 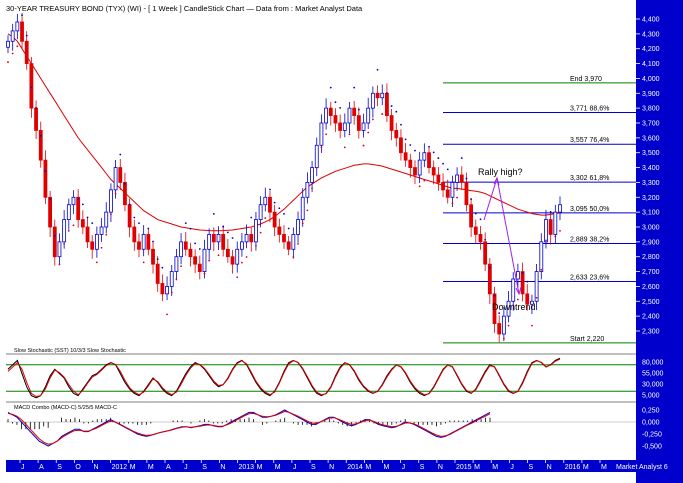 I want to click on projection-arrowhead-up, so click(x=496, y=181).